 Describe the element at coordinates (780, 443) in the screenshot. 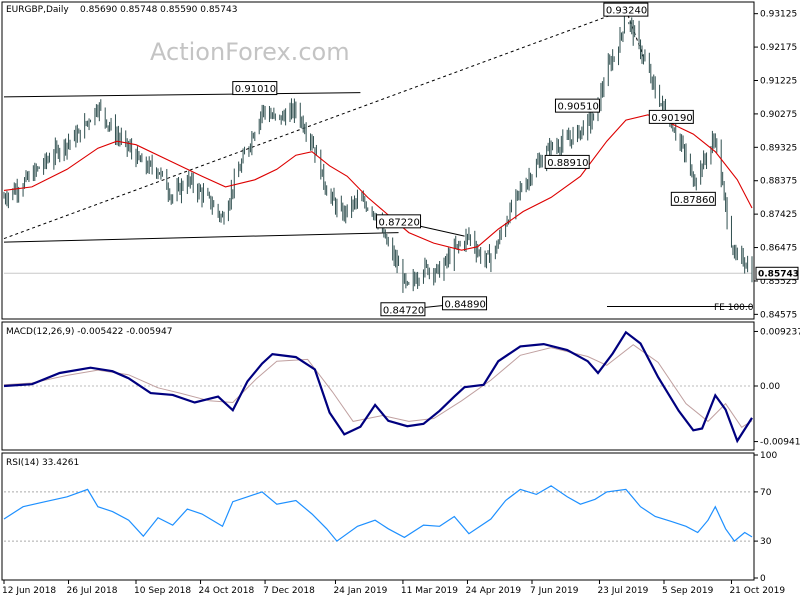

I see `macd-tick-label: -0.009413` at that location.